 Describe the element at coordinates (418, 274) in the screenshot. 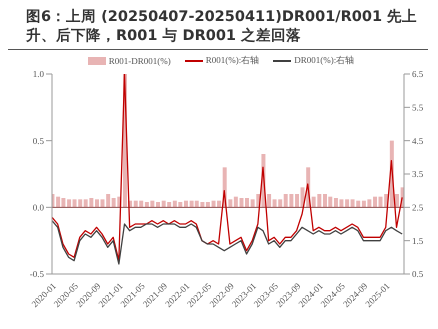

I see `y2-tick-label: 0.5` at that location.